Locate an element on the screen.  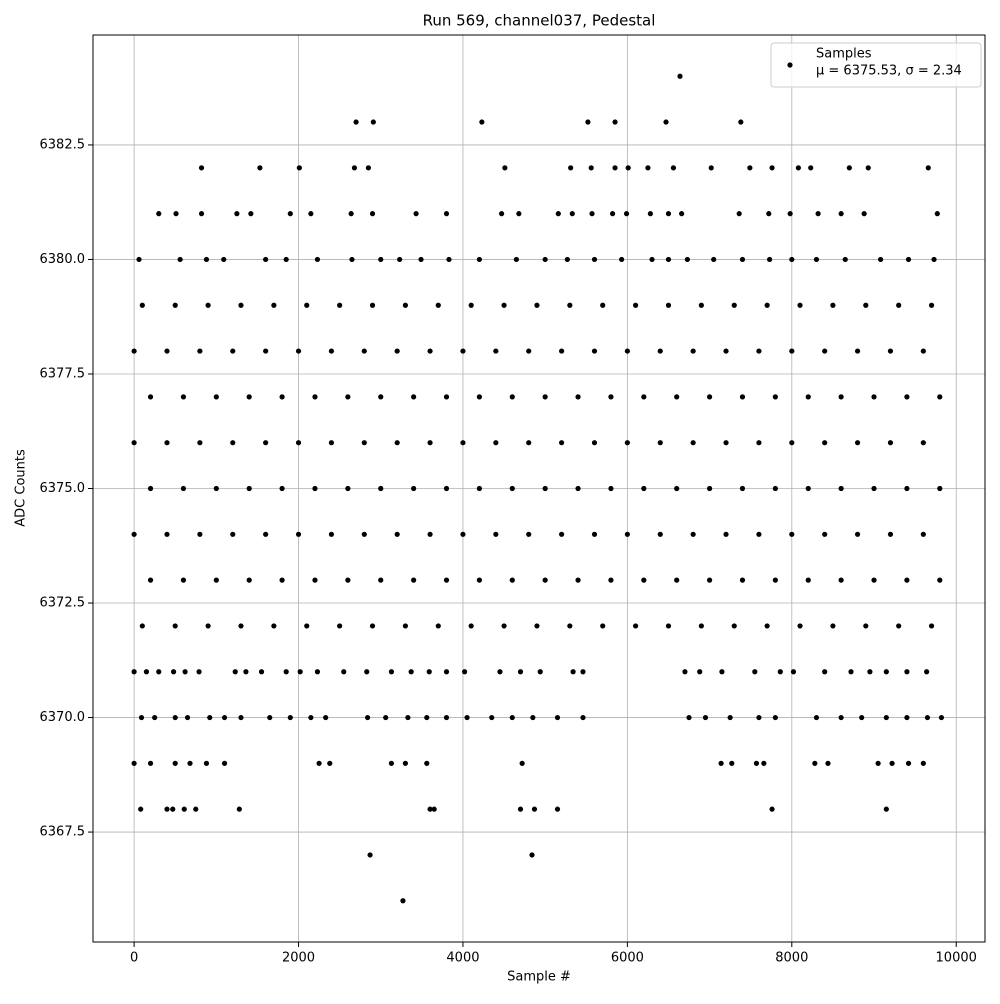
legend-box is located at coordinates (876, 65).